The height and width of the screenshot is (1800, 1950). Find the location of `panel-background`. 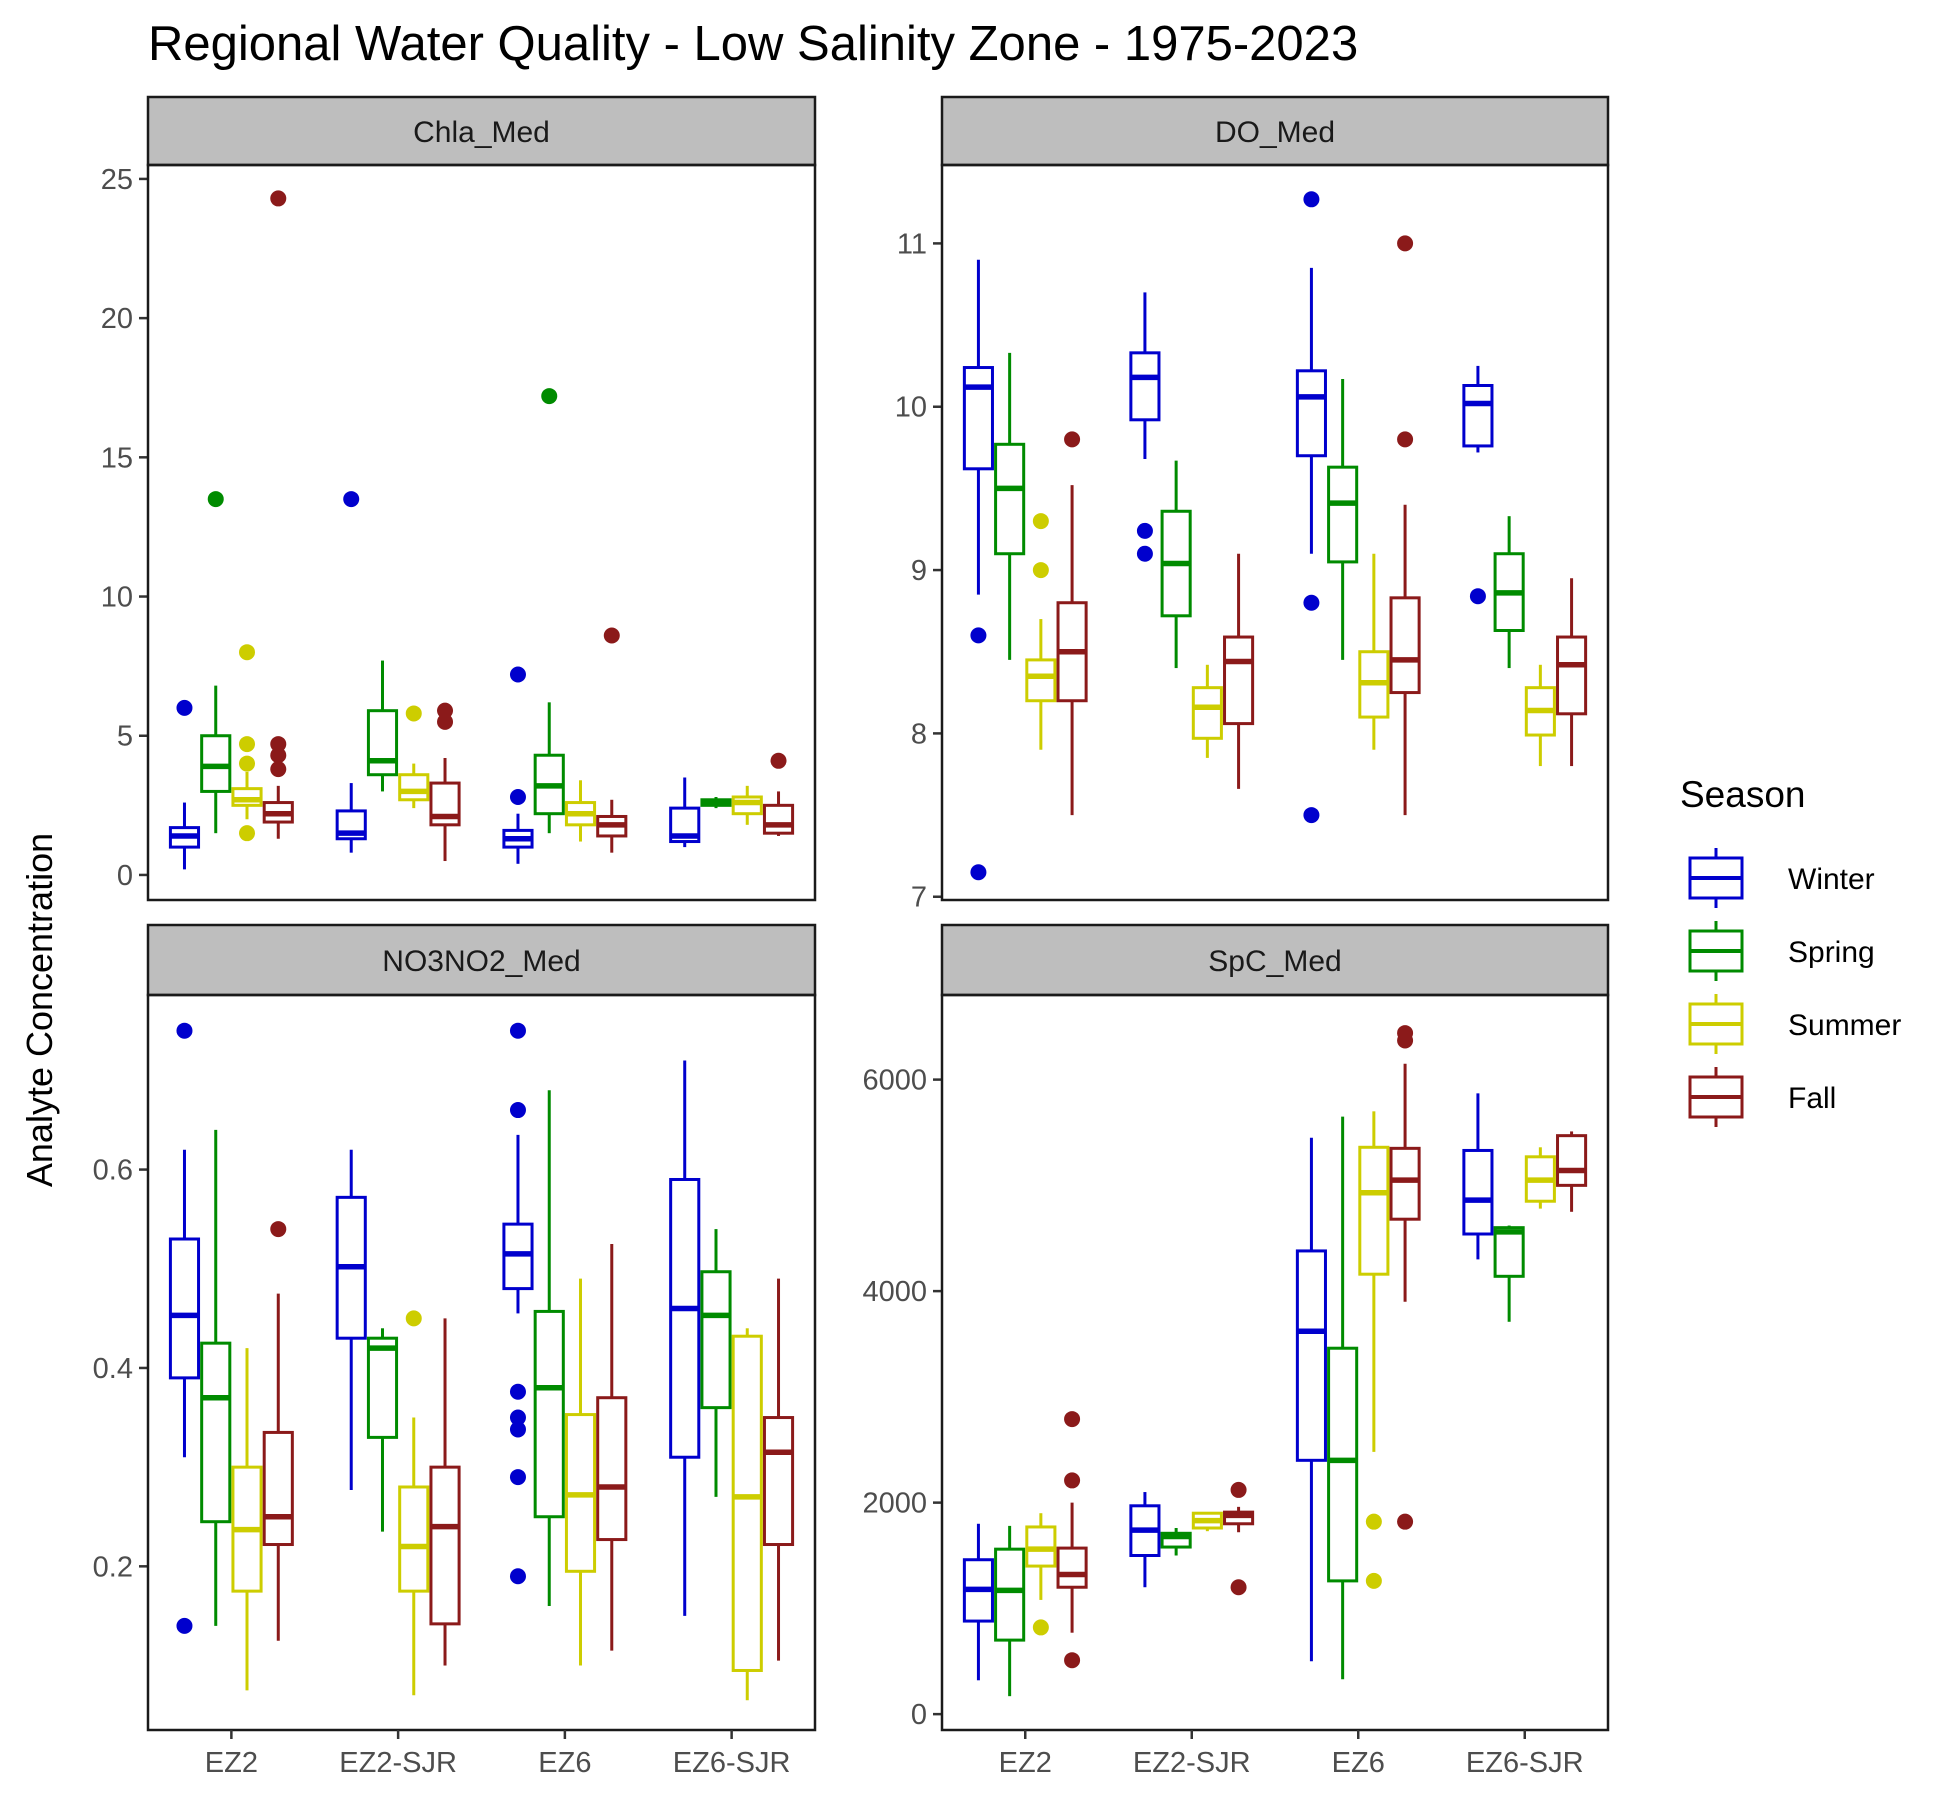

panel-background is located at coordinates (481, 532).